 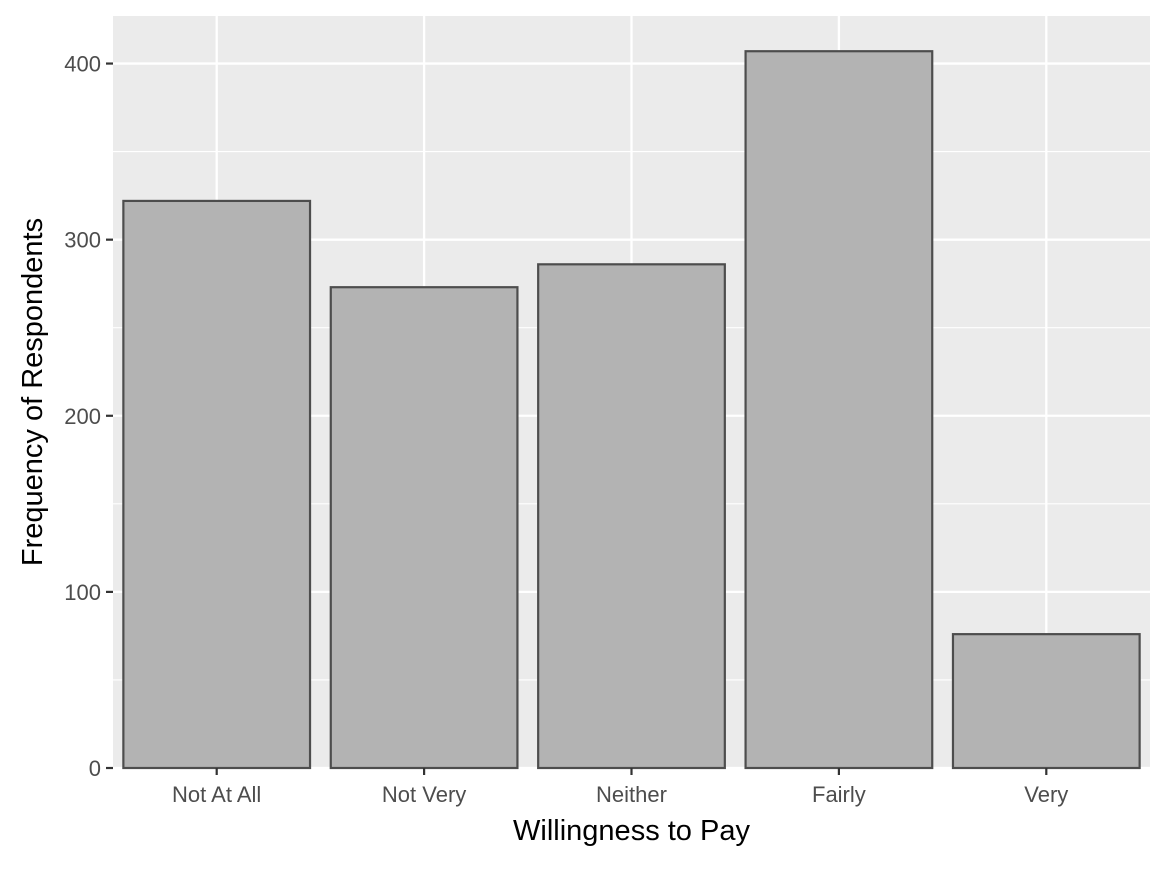 What do you see at coordinates (95, 768) in the screenshot?
I see `y-tick-label: 0` at bounding box center [95, 768].